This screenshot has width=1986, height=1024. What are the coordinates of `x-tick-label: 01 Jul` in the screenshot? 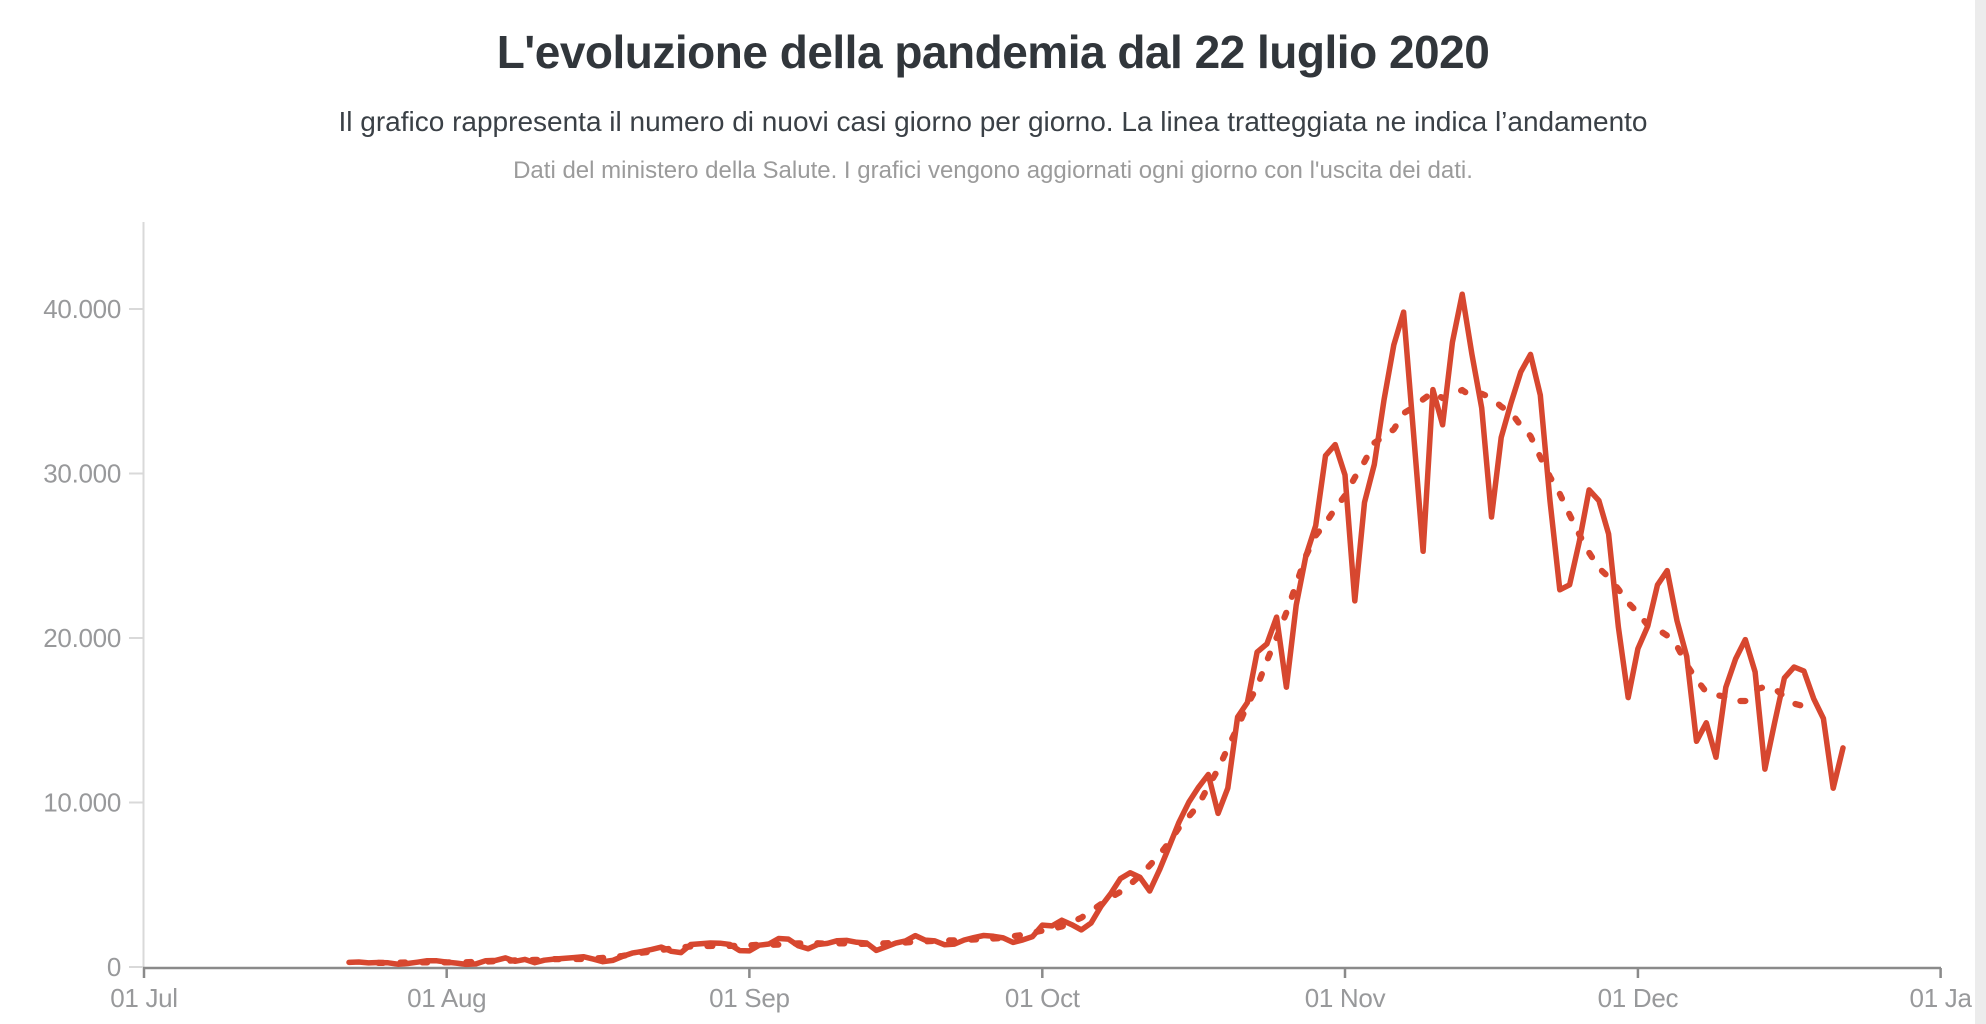 It's located at (144, 998).